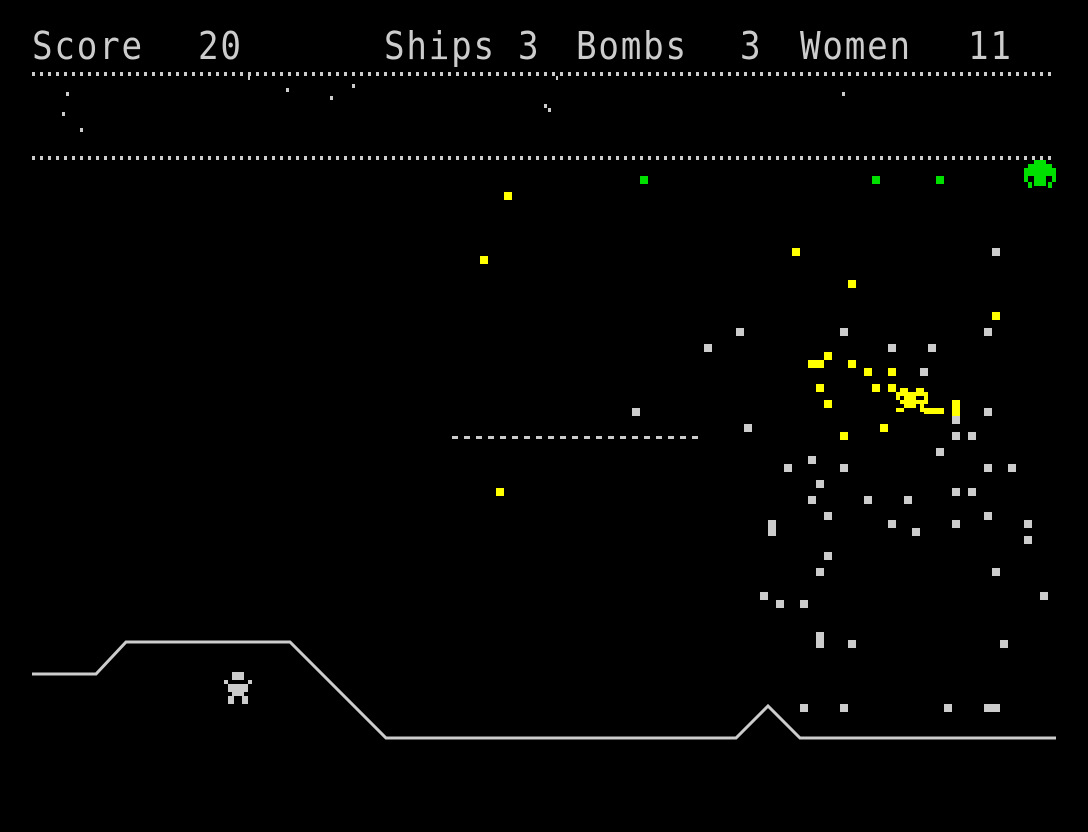 This screenshot has width=1088, height=832. What do you see at coordinates (751, 46) in the screenshot?
I see `bombs-value: 3` at bounding box center [751, 46].